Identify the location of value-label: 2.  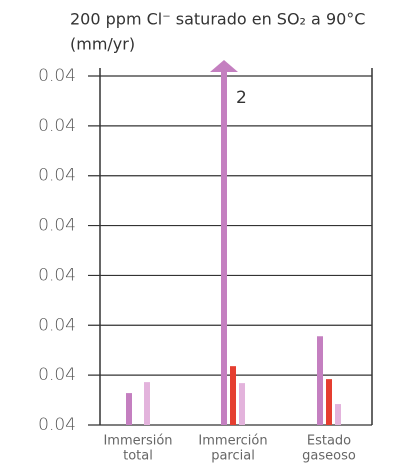
(241, 98).